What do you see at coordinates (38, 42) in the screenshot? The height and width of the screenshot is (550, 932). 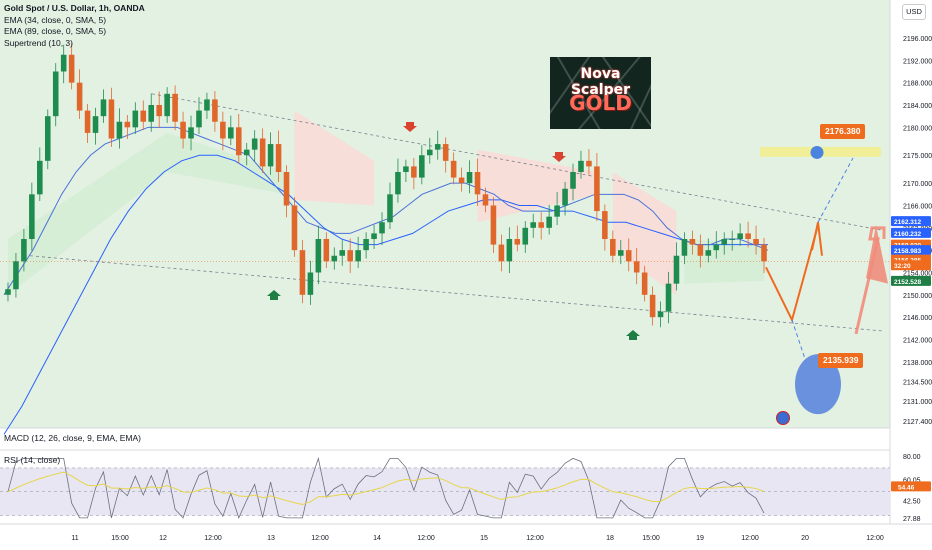 I see `legend-supertrend: Supertrend (10, 3)` at bounding box center [38, 42].